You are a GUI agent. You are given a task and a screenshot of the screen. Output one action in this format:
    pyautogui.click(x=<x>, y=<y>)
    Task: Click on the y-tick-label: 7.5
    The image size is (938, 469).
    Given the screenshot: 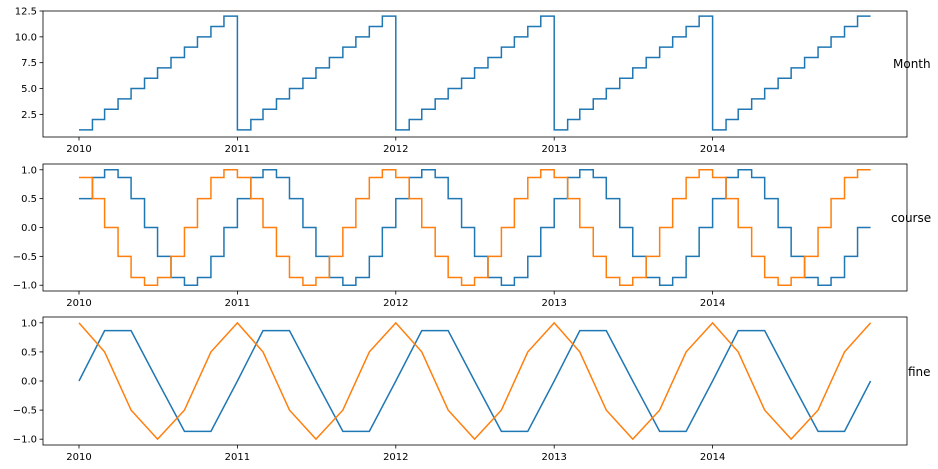 What is the action you would take?
    pyautogui.click(x=29, y=63)
    